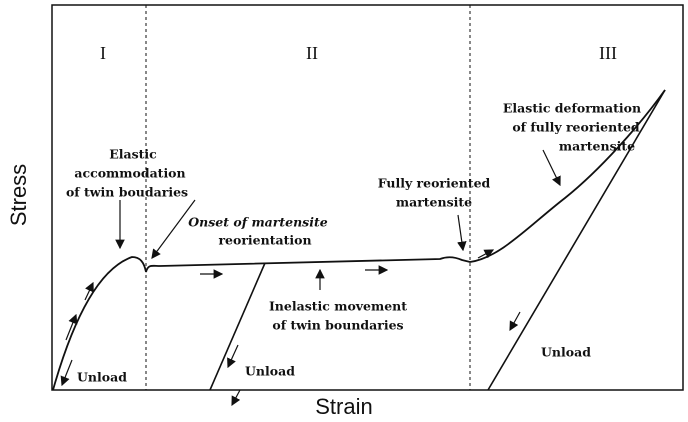  I want to click on region-label: II, so click(312, 53).